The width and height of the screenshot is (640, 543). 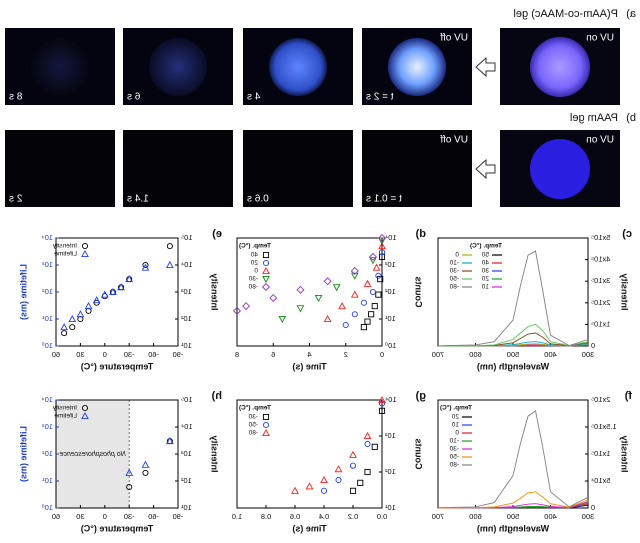 What do you see at coordinates (513, 366) in the screenshot?
I see `x-axis-title: Wavelength (nm)` at bounding box center [513, 366].